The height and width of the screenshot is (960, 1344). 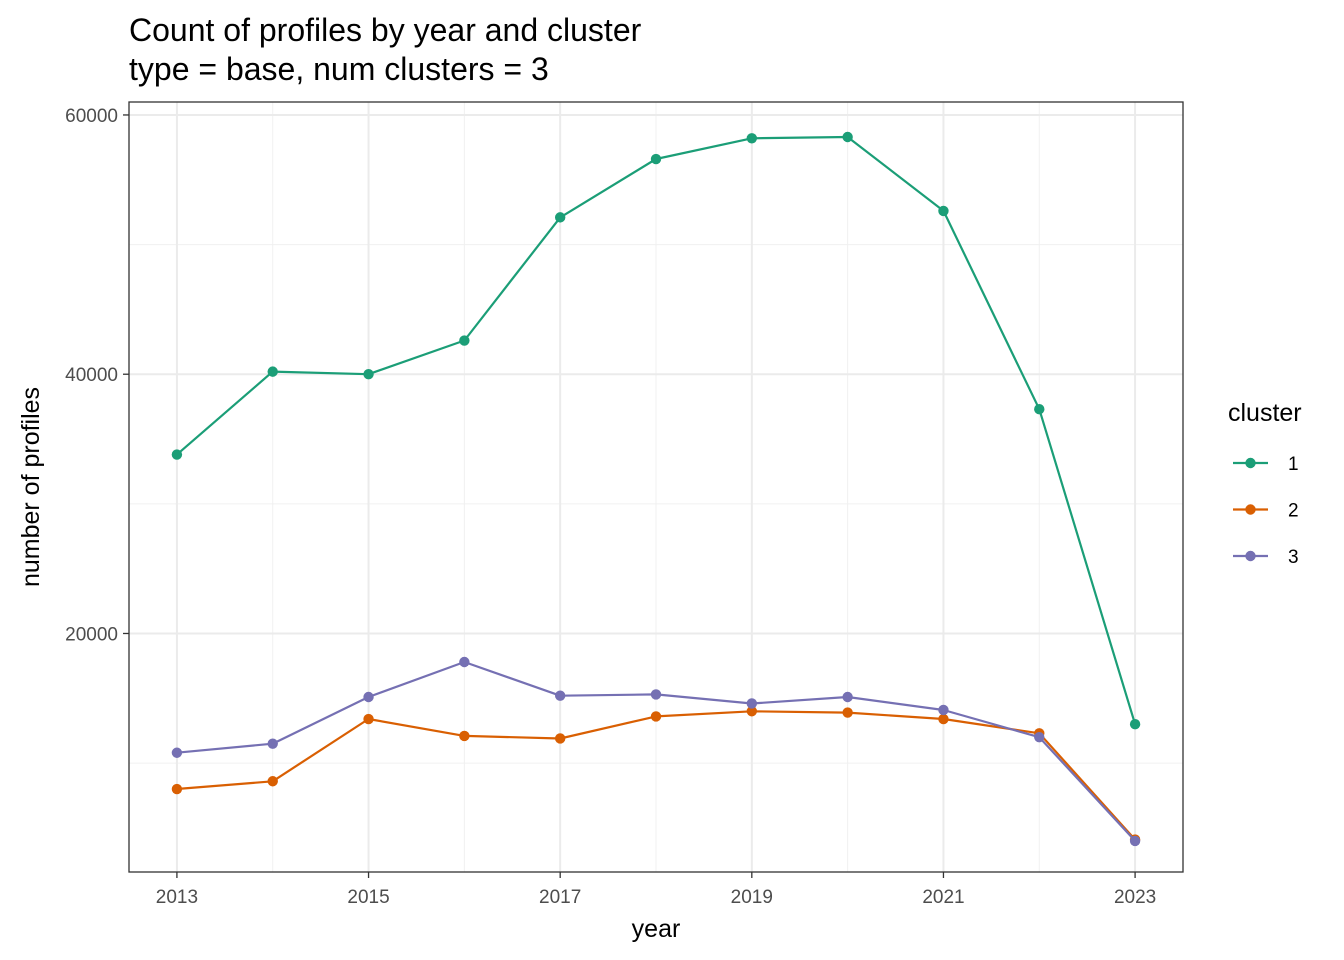 I want to click on legend-label: 3, so click(x=1293, y=557).